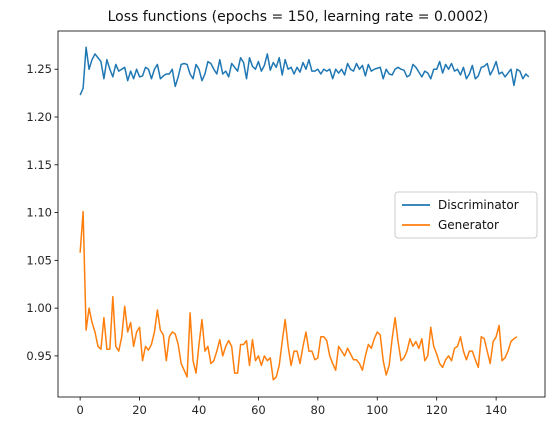 Image resolution: width=556 pixels, height=433 pixels. What do you see at coordinates (318, 410) in the screenshot?
I see `x-tick-label: 80` at bounding box center [318, 410].